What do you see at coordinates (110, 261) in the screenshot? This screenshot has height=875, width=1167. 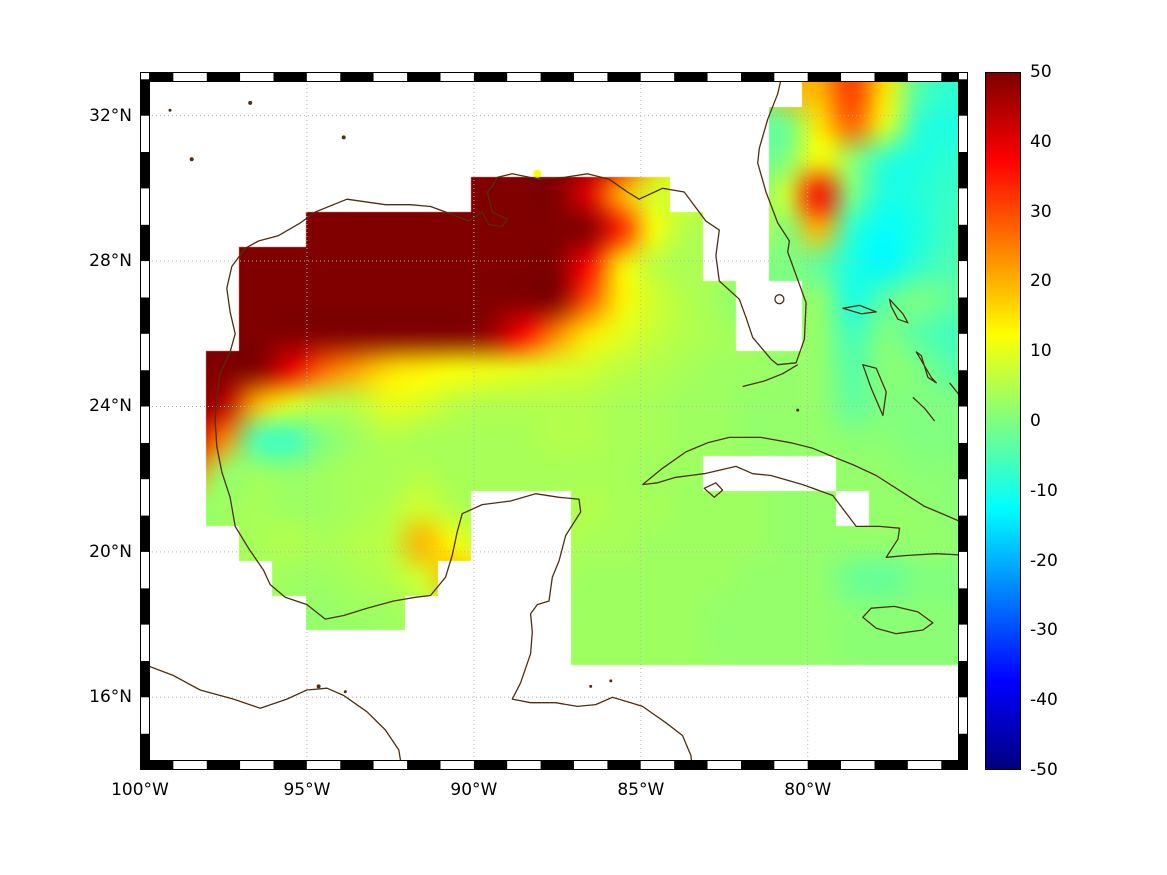 I see `y-tick-label: 28°N` at bounding box center [110, 261].